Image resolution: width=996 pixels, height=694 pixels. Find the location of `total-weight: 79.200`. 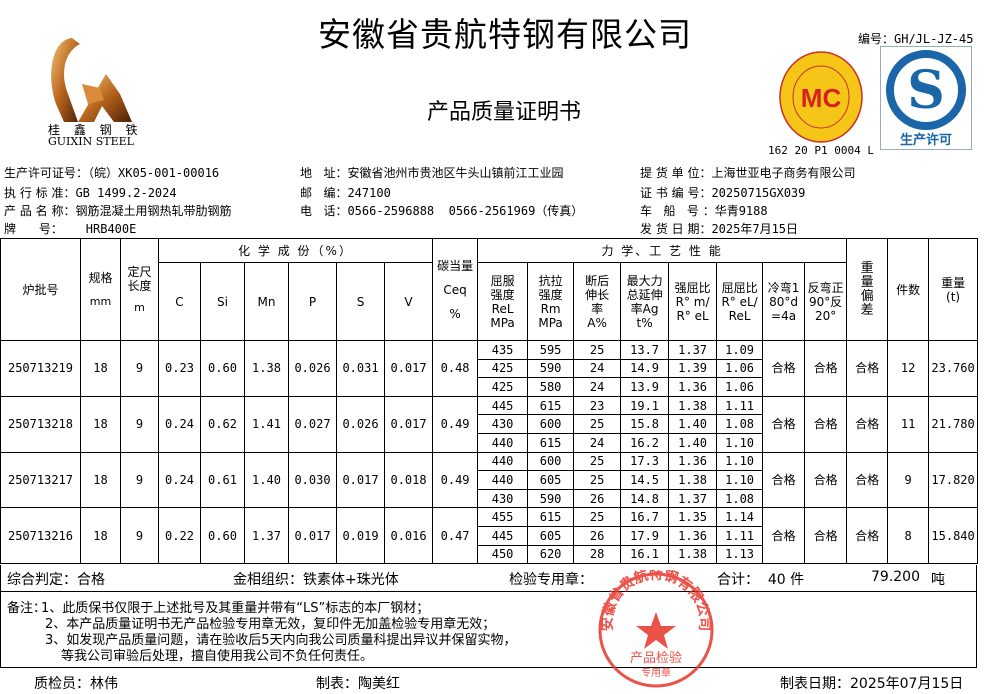

total-weight: 79.200 is located at coordinates (895, 577).